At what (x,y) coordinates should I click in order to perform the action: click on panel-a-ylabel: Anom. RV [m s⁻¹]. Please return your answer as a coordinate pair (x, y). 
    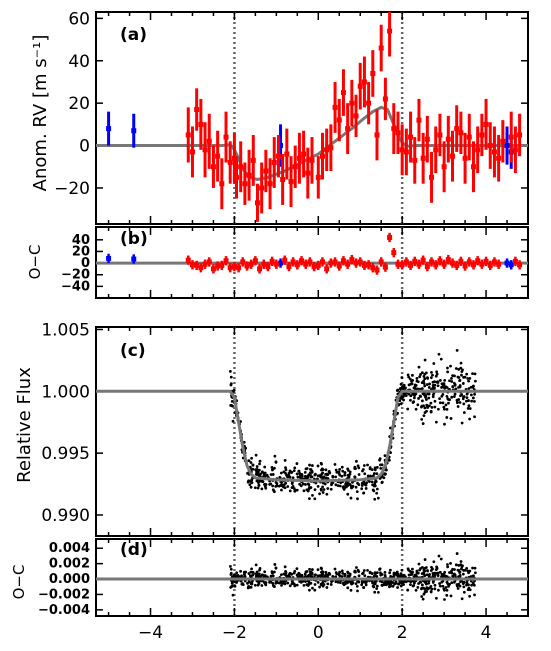
    Looking at the image, I should click on (40, 113).